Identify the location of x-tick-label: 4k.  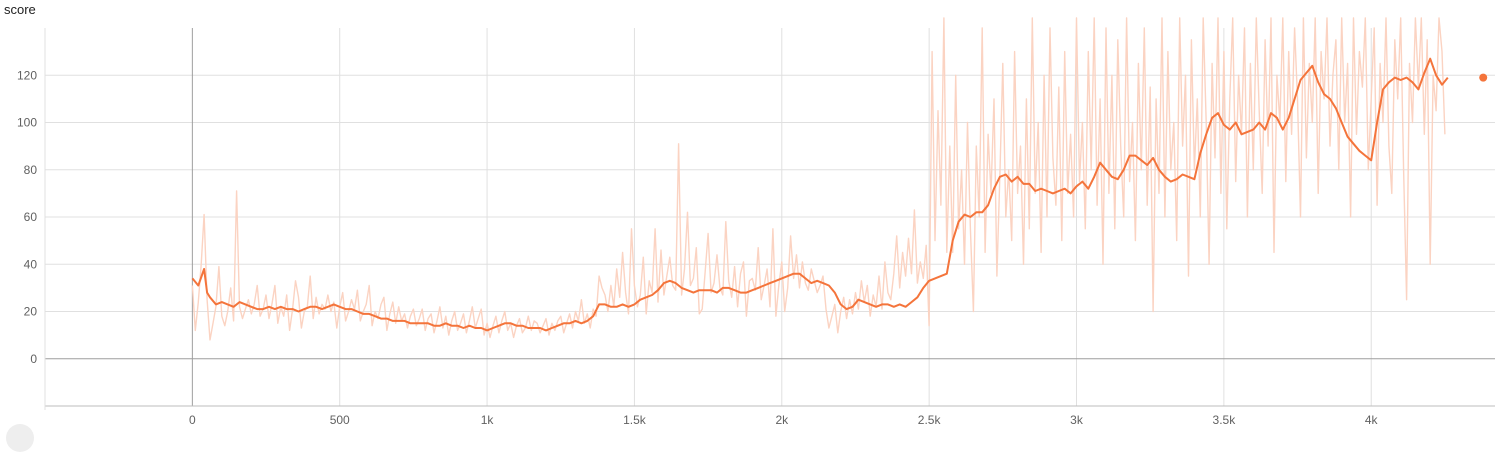
(1372, 420).